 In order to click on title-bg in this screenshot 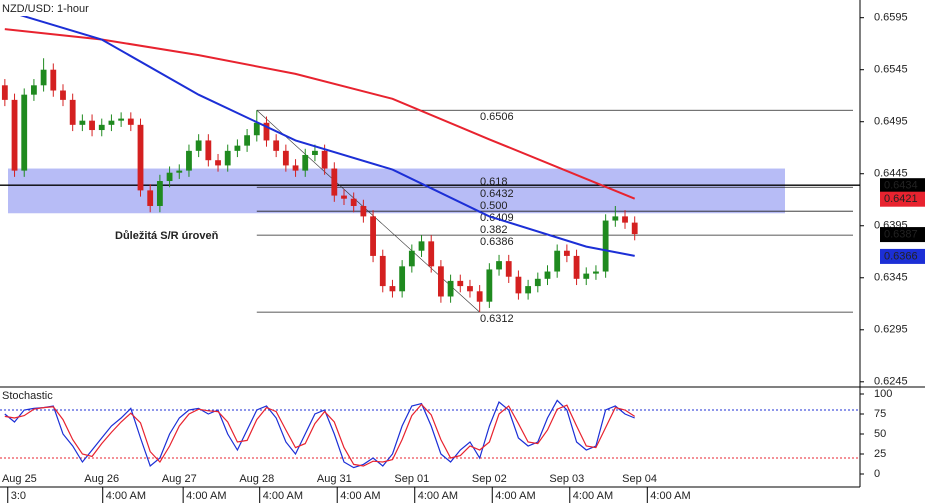, I will do `click(50, 8)`.